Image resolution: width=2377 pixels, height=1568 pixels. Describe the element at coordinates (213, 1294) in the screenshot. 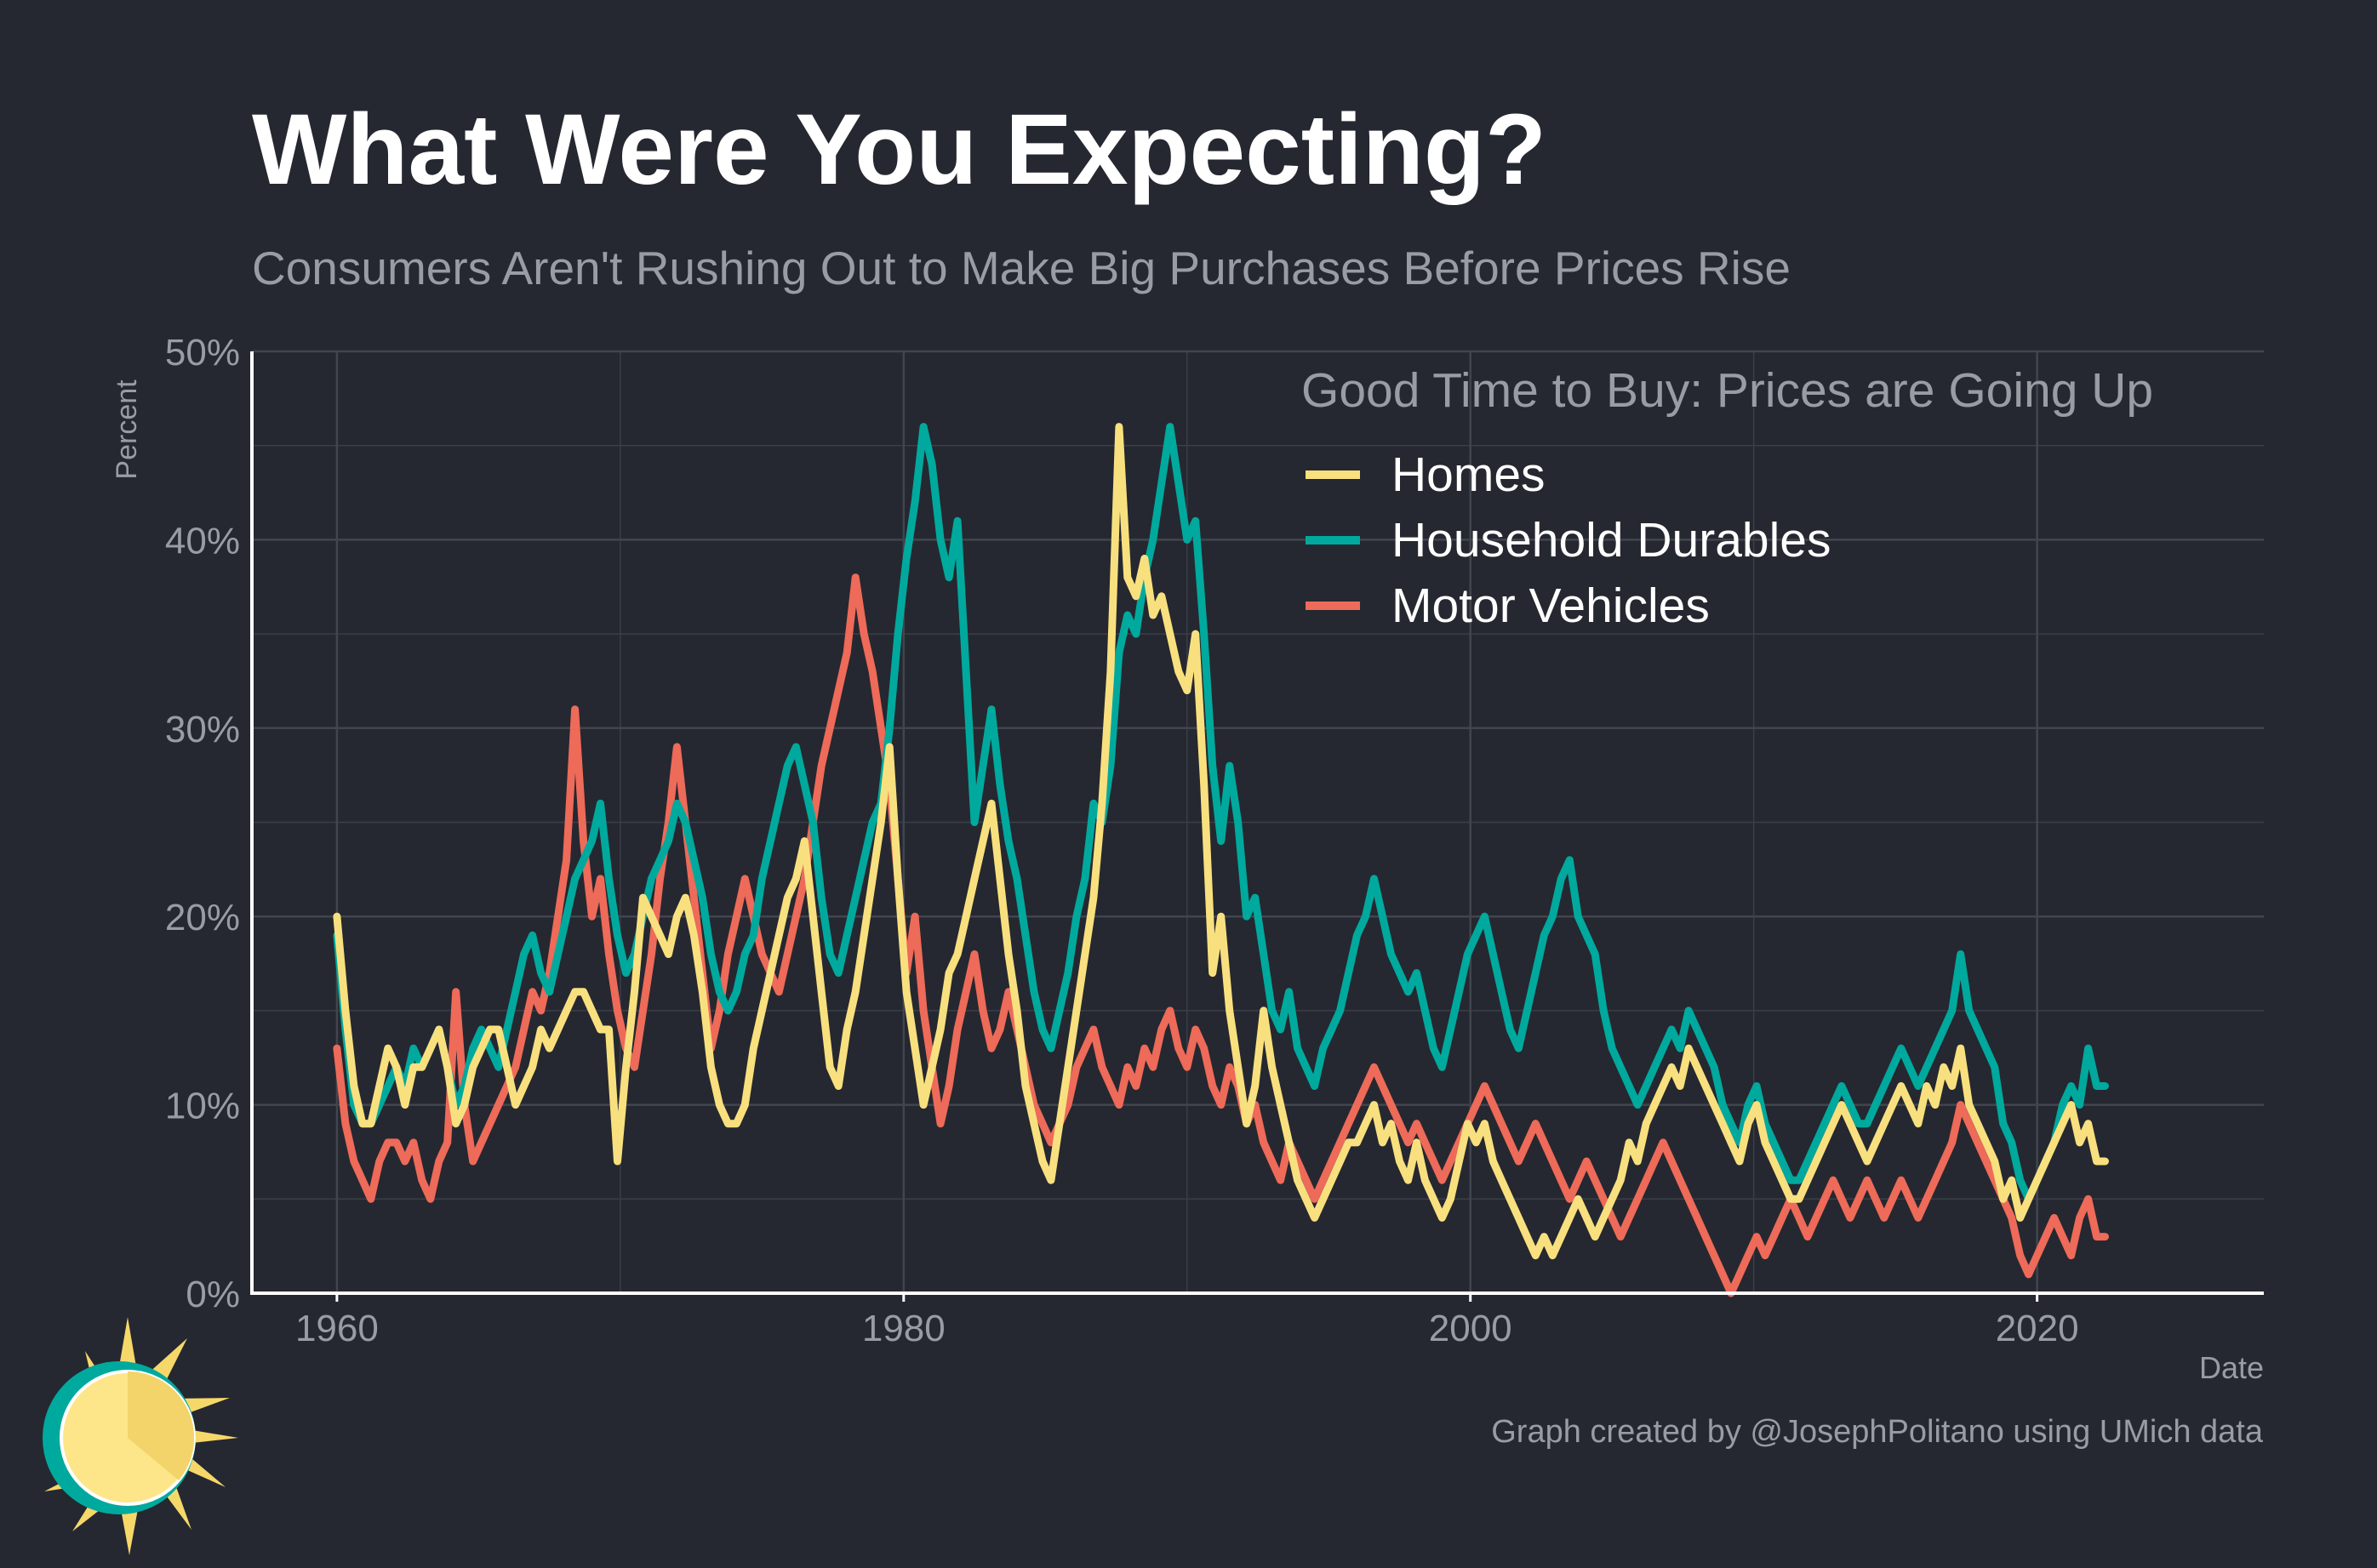

I see `y-tick-label: 0%` at that location.